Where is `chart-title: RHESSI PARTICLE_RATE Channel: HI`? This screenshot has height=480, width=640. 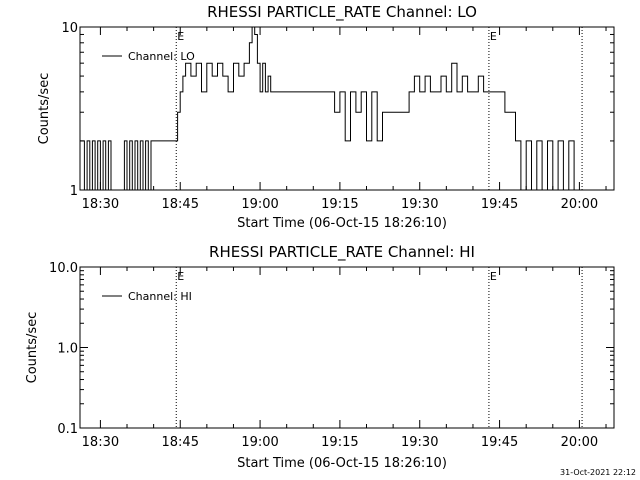
chart-title: RHESSI PARTICLE_RATE Channel: HI is located at coordinates (342, 252).